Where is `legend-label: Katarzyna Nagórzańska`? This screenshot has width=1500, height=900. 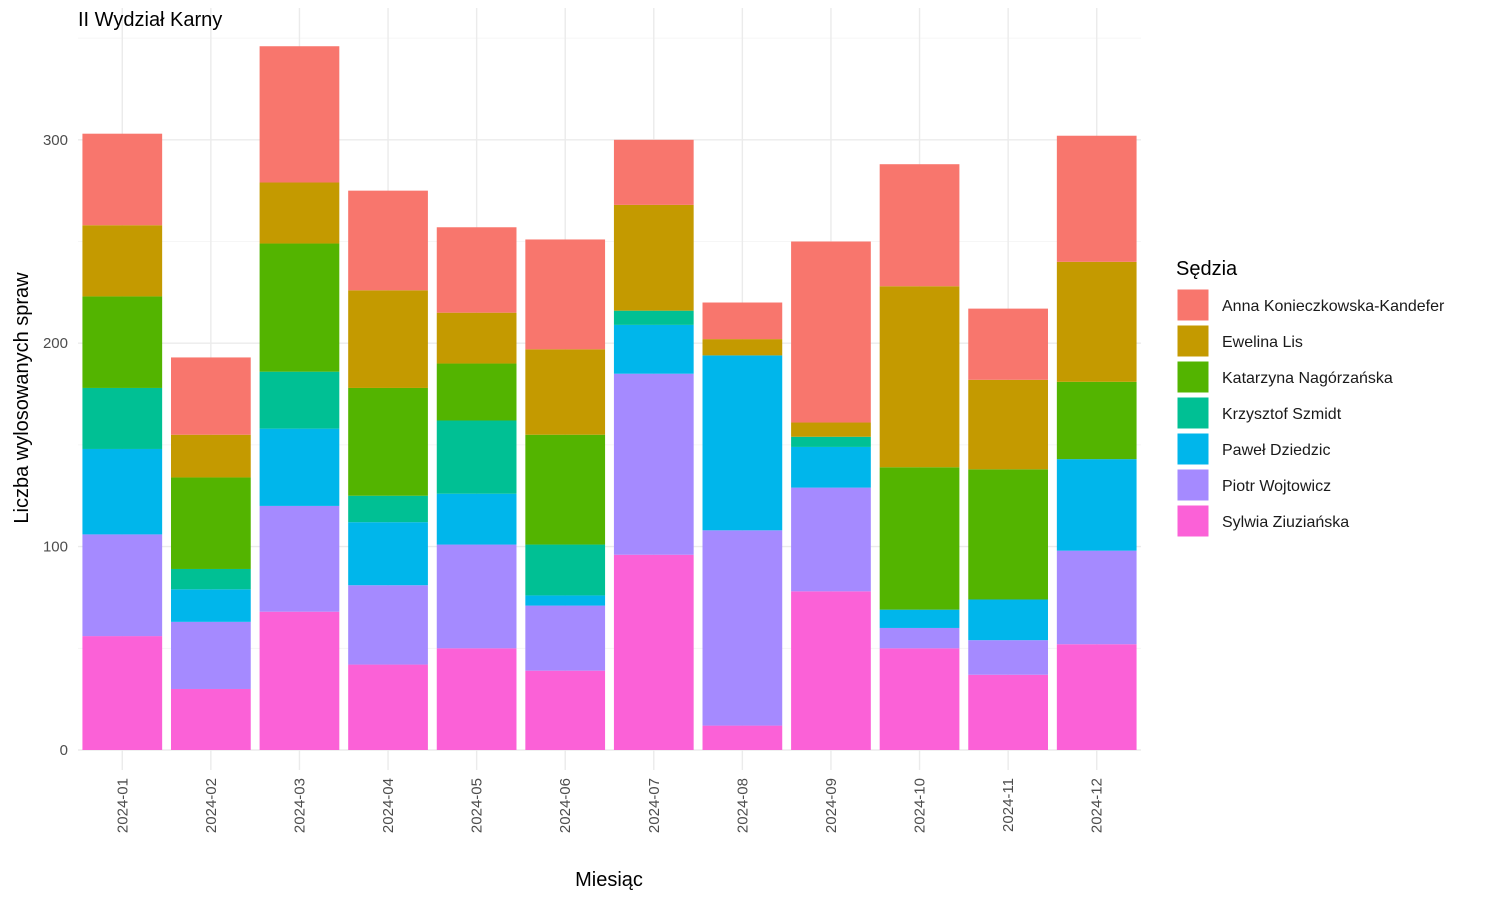 legend-label: Katarzyna Nagórzańska is located at coordinates (1307, 378).